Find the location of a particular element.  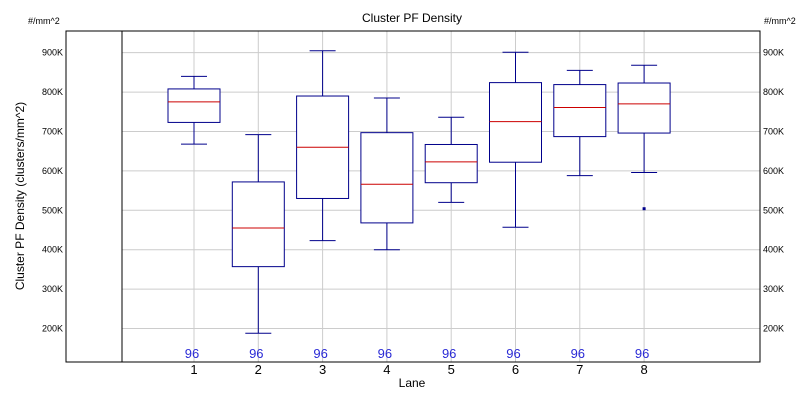

y-axis-title: Cluster PF Density (clusters/mm^2) is located at coordinates (20, 196).